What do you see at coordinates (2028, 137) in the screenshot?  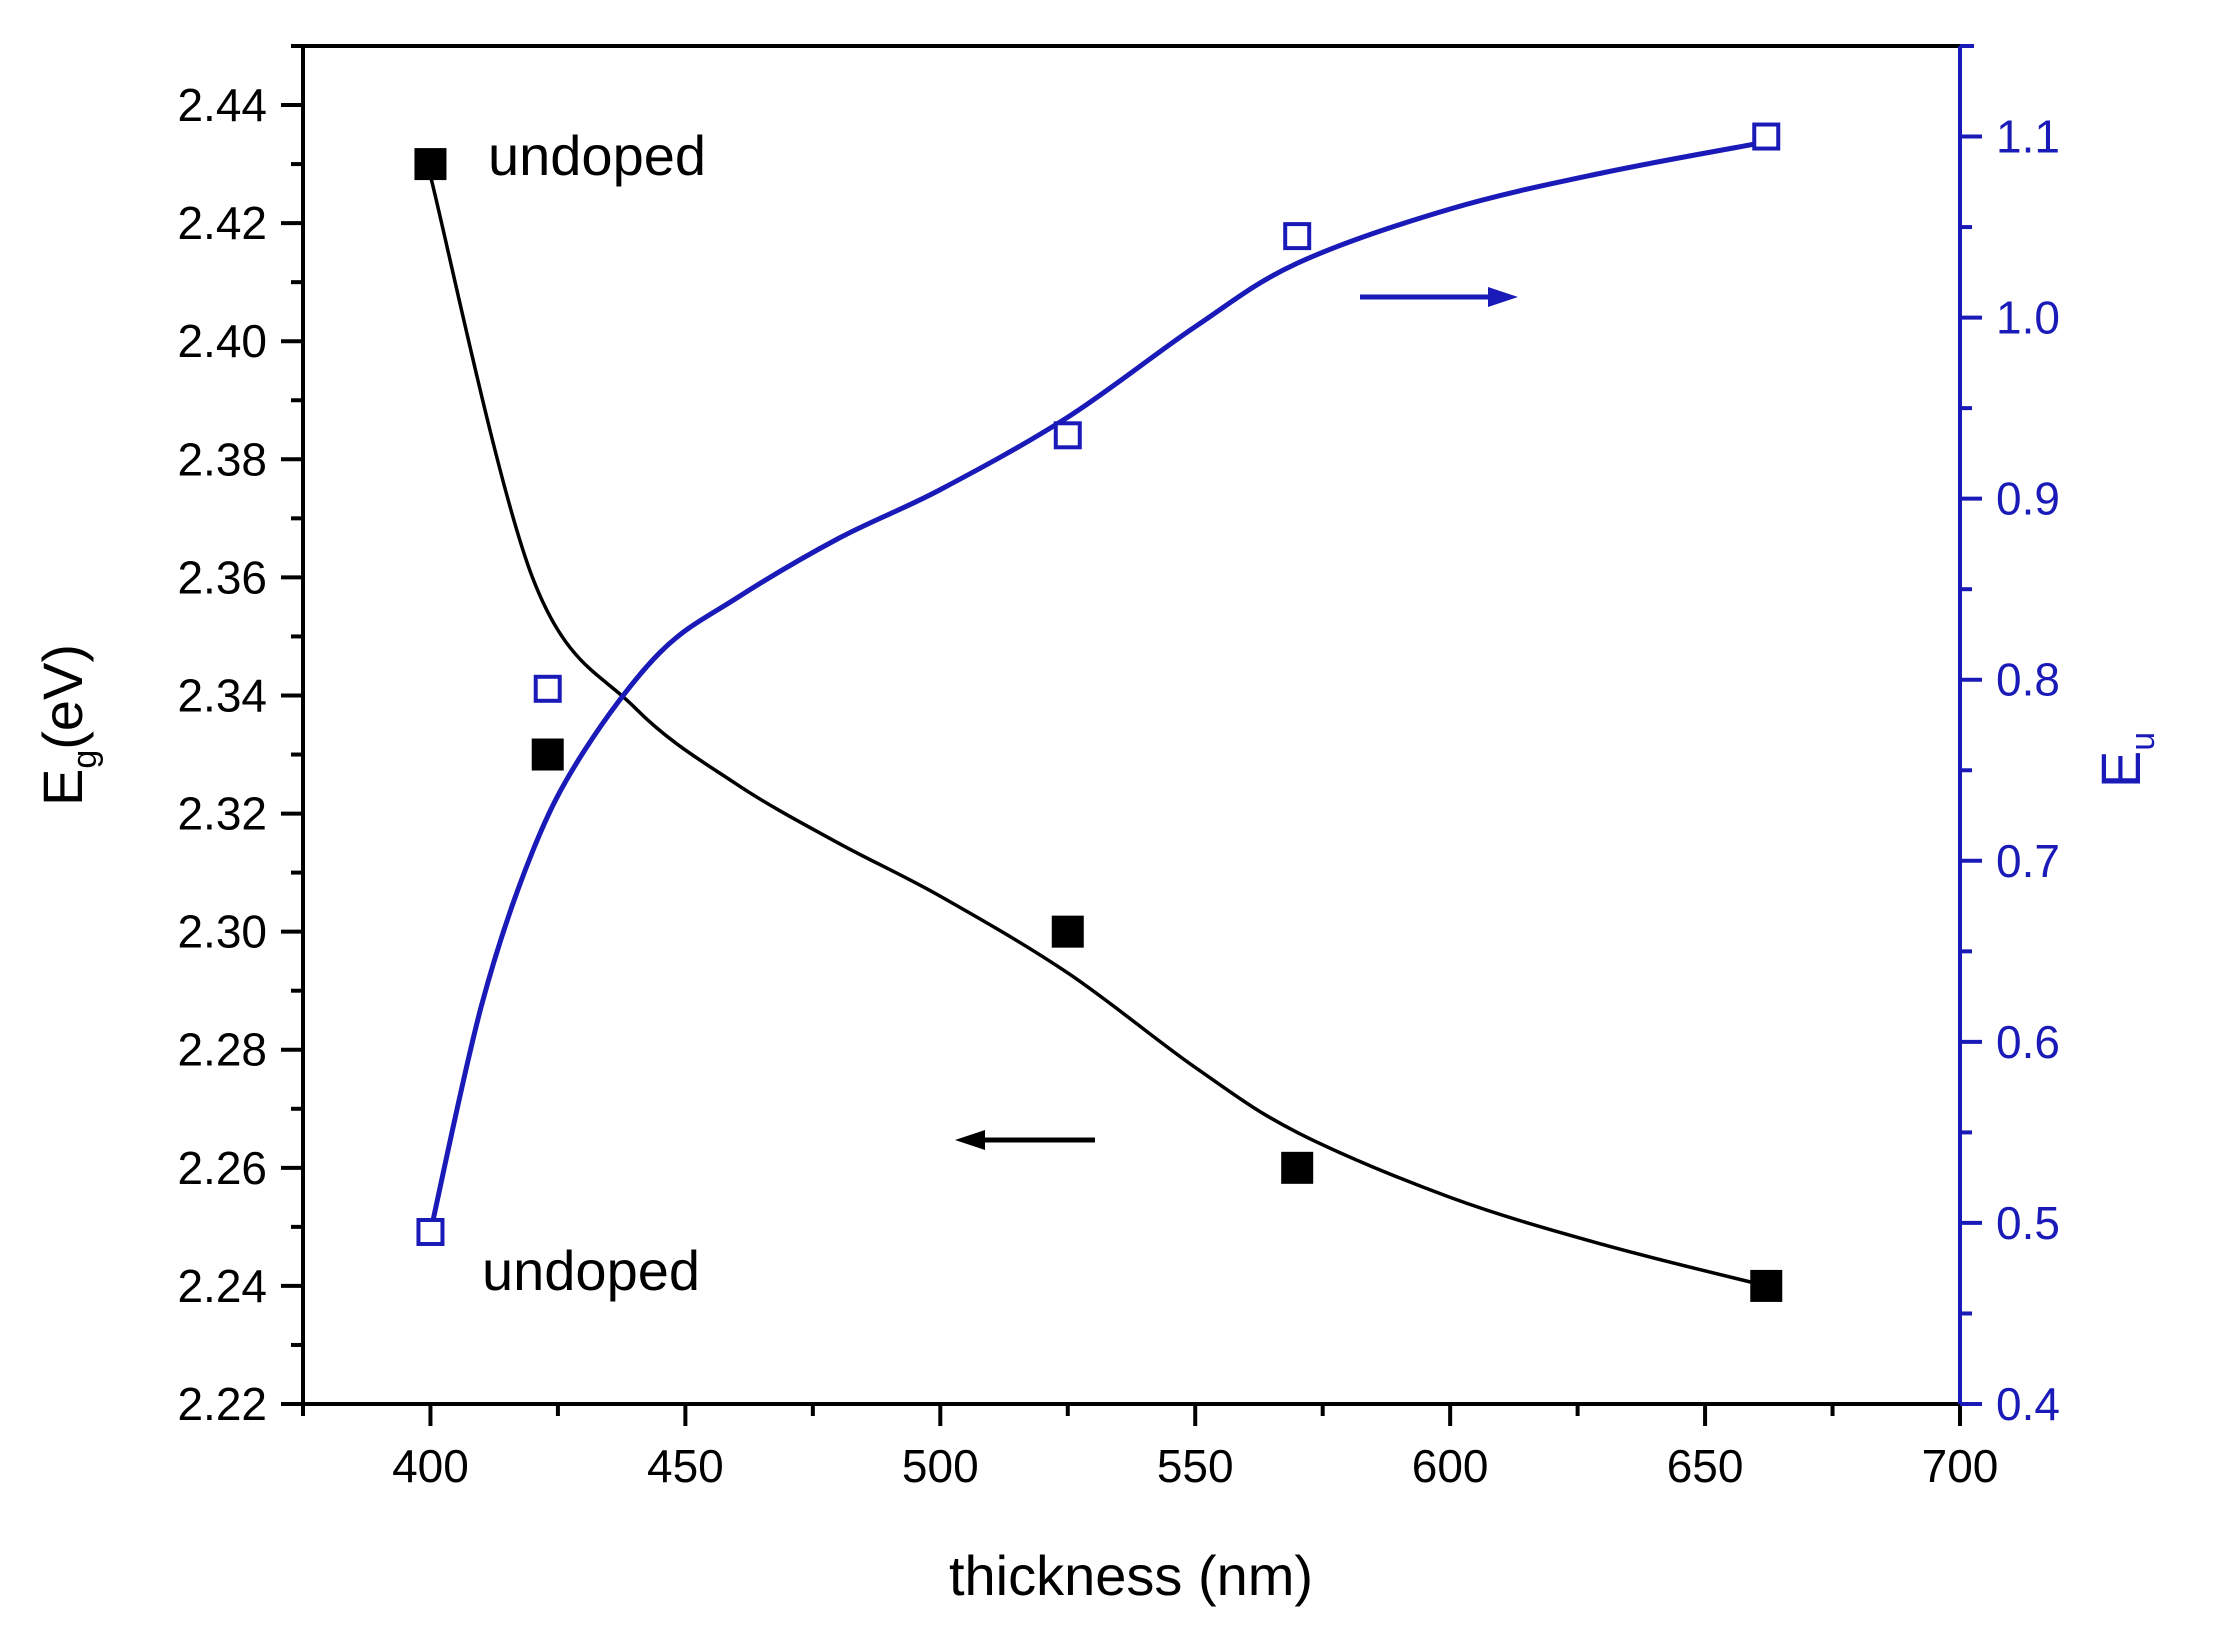 I see `y2-tick-label: 1.1` at bounding box center [2028, 137].